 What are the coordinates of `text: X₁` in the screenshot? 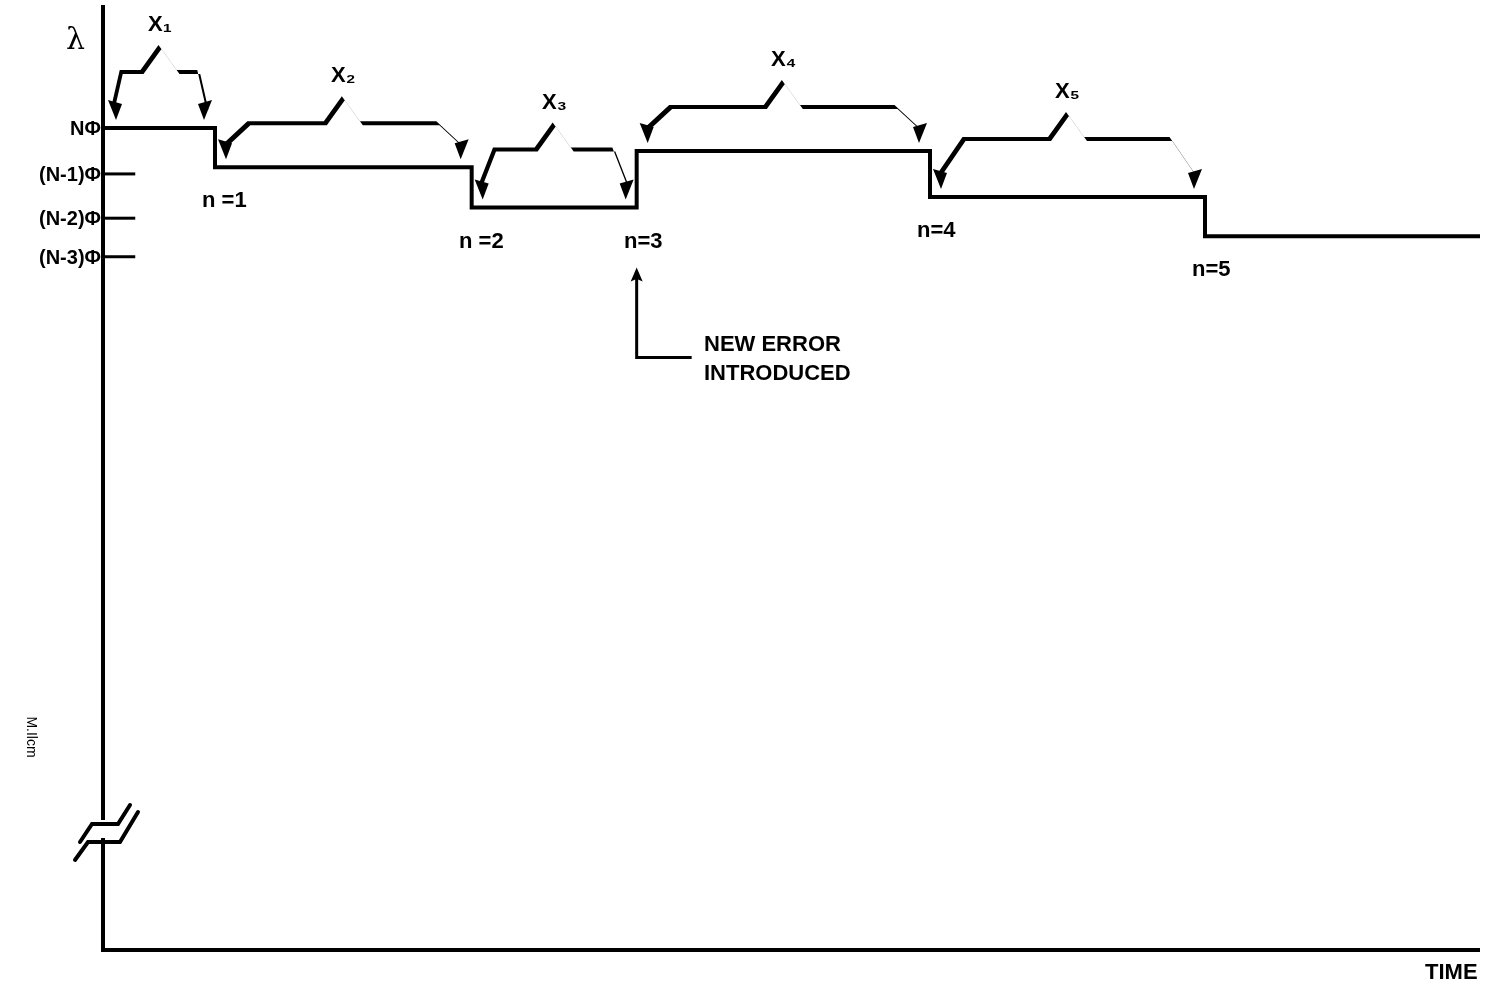 It's located at (160, 23).